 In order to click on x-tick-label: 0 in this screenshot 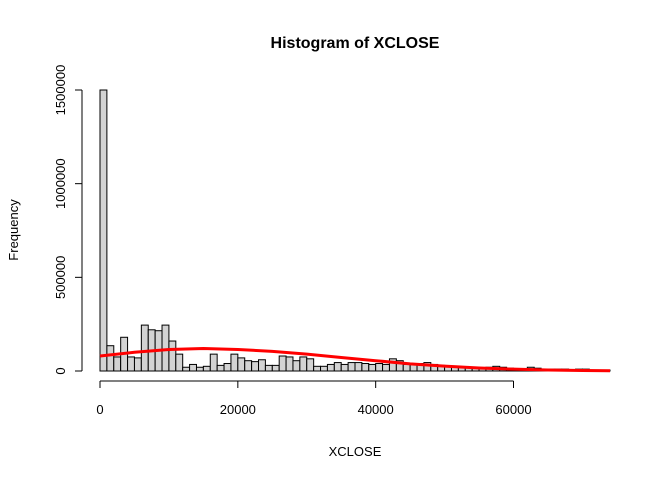, I will do `click(99, 409)`.